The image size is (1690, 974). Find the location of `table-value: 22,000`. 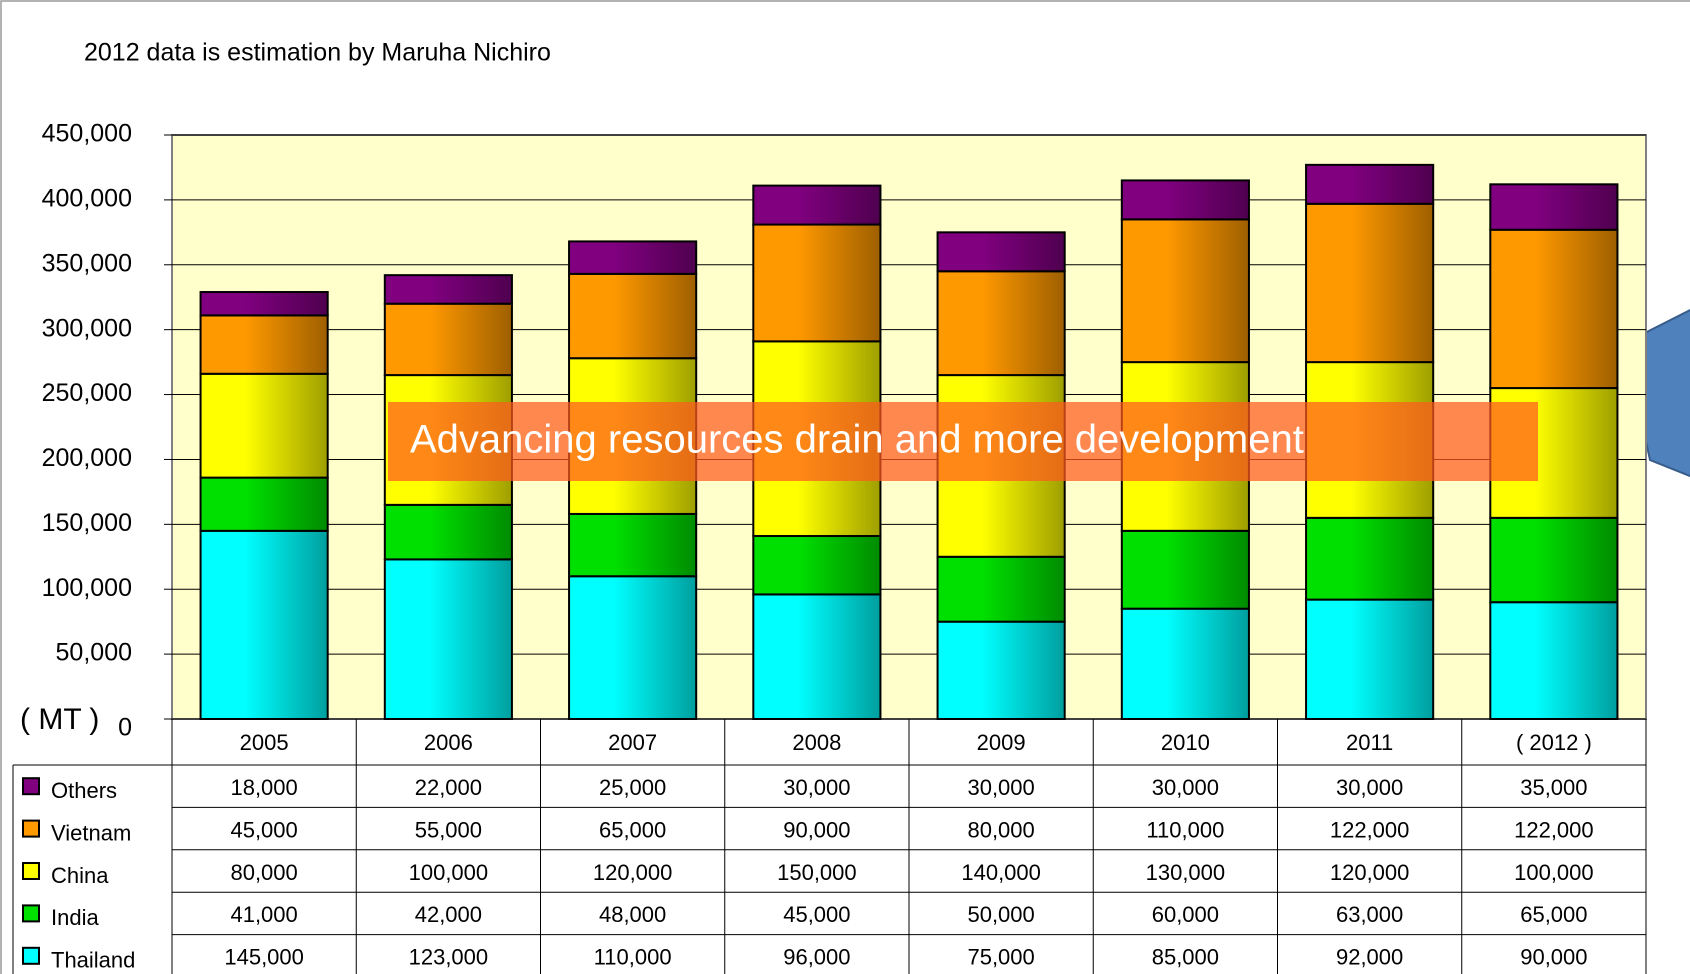

table-value: 22,000 is located at coordinates (448, 787).